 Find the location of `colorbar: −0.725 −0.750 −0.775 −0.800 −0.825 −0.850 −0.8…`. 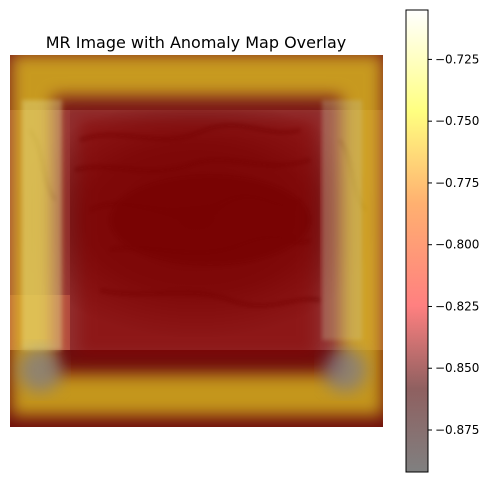

colorbar: −0.725 −0.750 −0.775 −0.800 −0.825 −0.850 −0.8… is located at coordinates (442, 241).